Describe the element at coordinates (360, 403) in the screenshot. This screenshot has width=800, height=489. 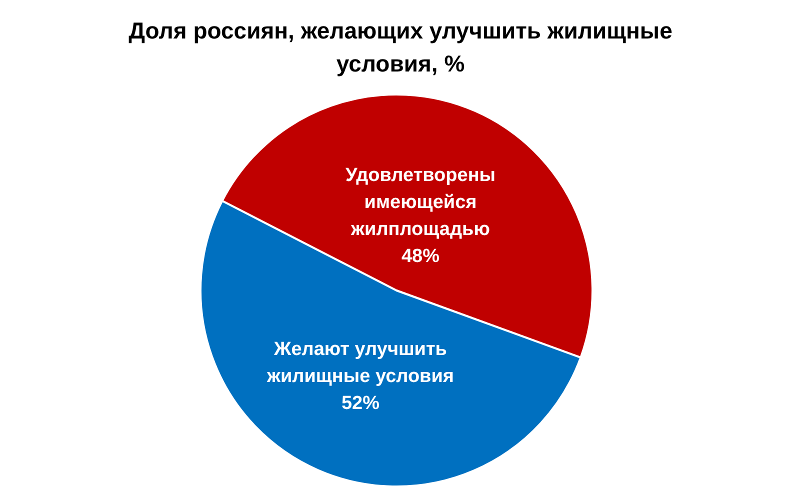
I see `data-label: 52%` at that location.